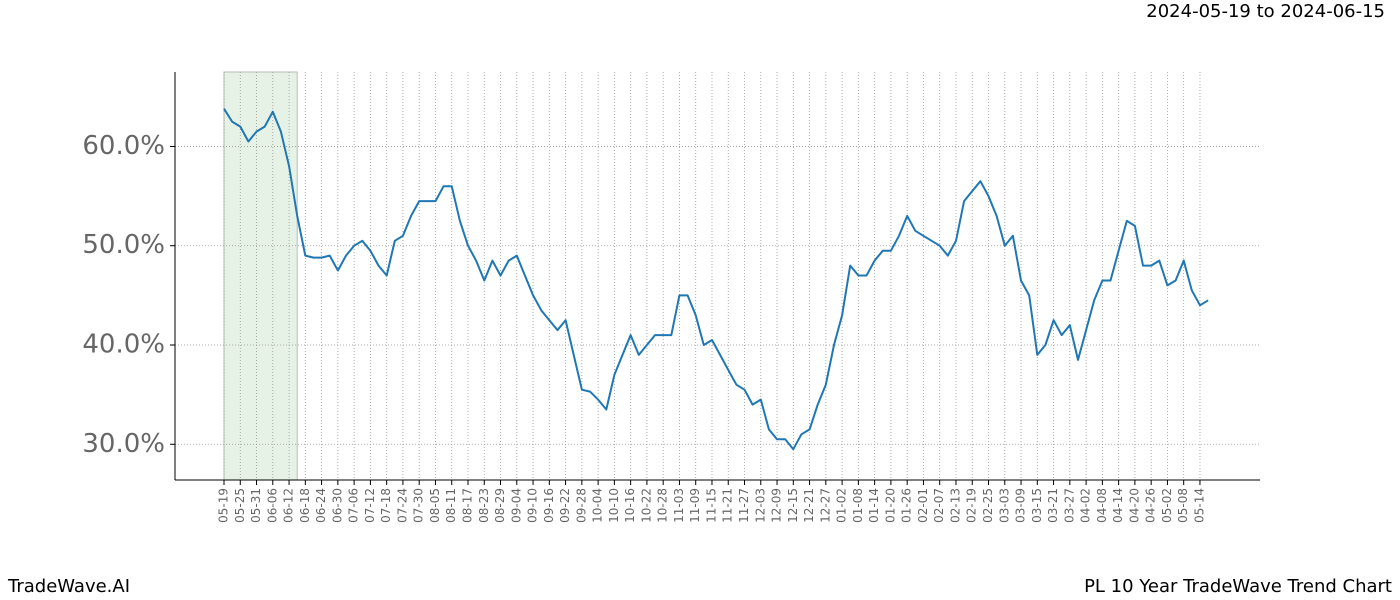  Describe the element at coordinates (728, 505) in the screenshot. I see `x-tick-label: 11-21` at that location.